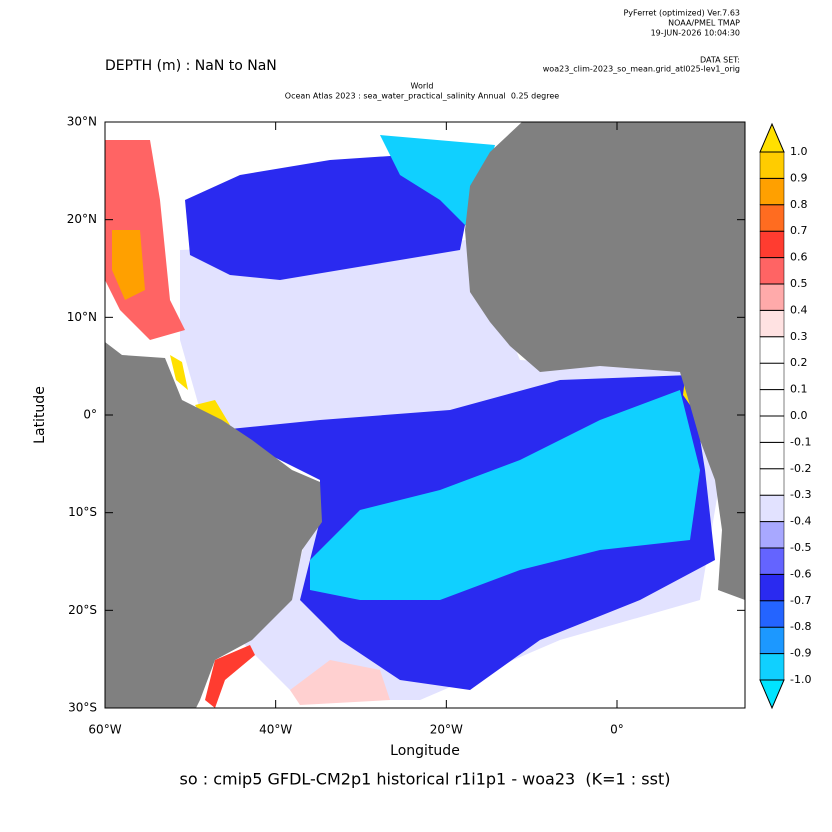 The width and height of the screenshot is (832, 832). I want to click on colorbar-label: 1.0, so click(799, 151).